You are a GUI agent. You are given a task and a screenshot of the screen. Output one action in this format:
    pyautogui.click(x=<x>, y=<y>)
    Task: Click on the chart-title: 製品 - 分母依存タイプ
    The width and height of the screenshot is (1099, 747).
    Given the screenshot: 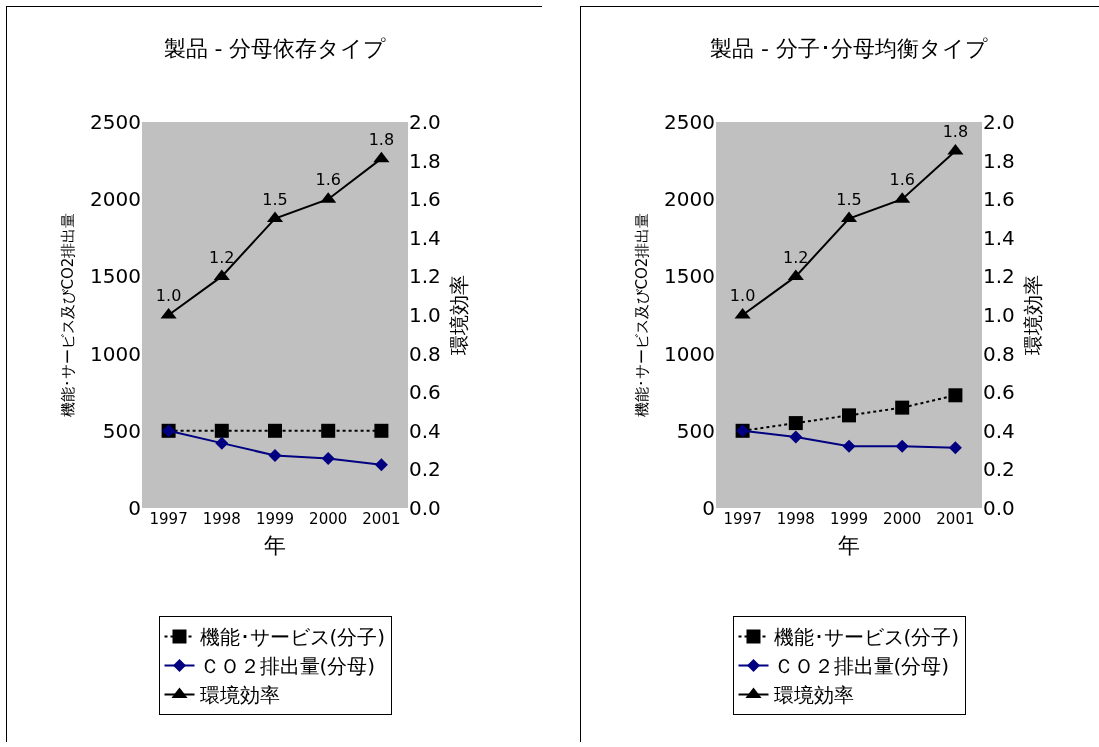 What is the action you would take?
    pyautogui.click(x=275, y=48)
    